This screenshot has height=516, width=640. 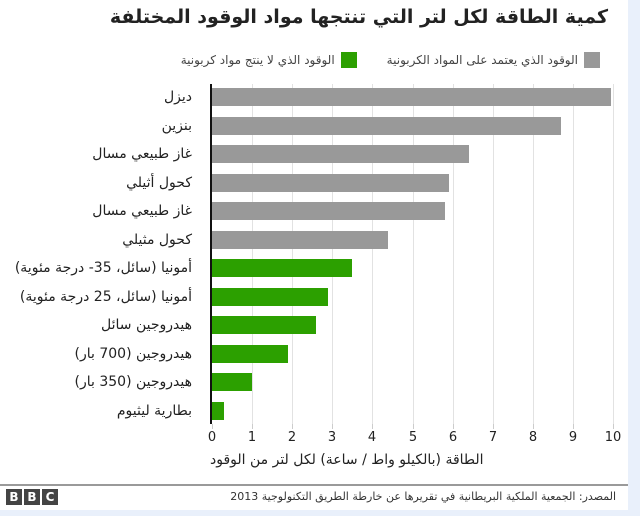 I want to click on category-label: ديزل, so click(x=177, y=97).